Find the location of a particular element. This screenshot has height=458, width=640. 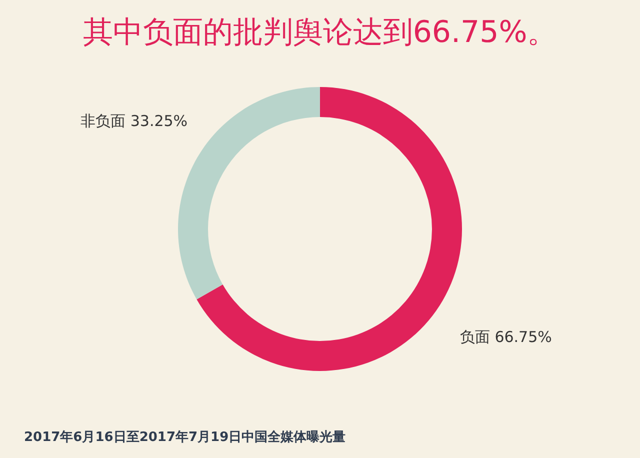

slice-label: 负面 66.75% is located at coordinates (506, 337).